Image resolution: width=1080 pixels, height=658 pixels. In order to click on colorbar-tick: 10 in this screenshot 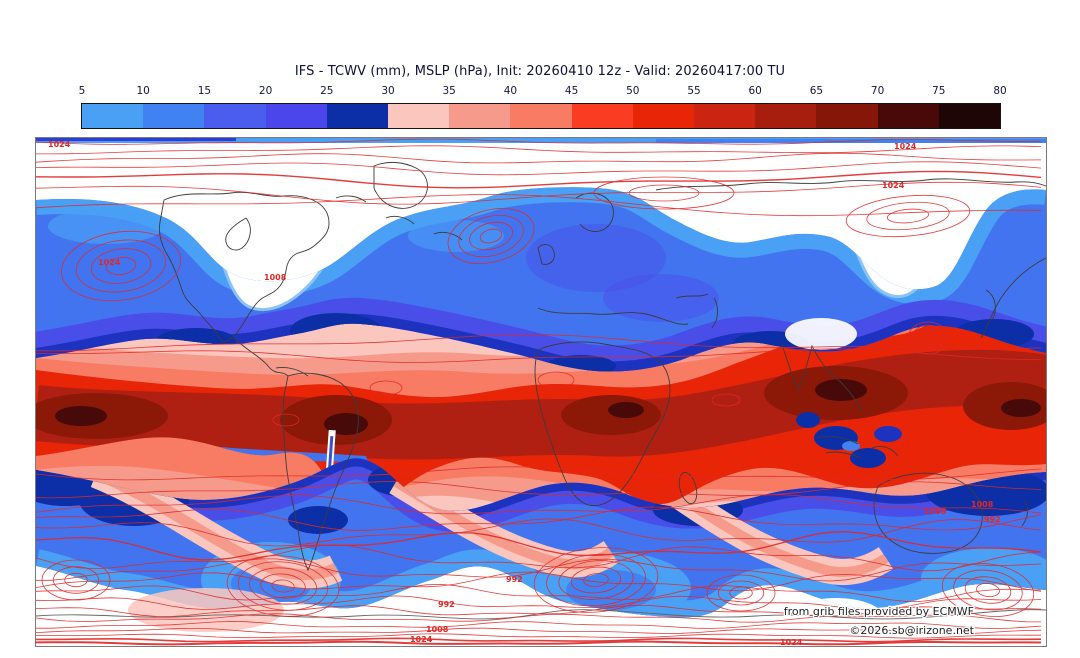, I will do `click(143, 91)`.